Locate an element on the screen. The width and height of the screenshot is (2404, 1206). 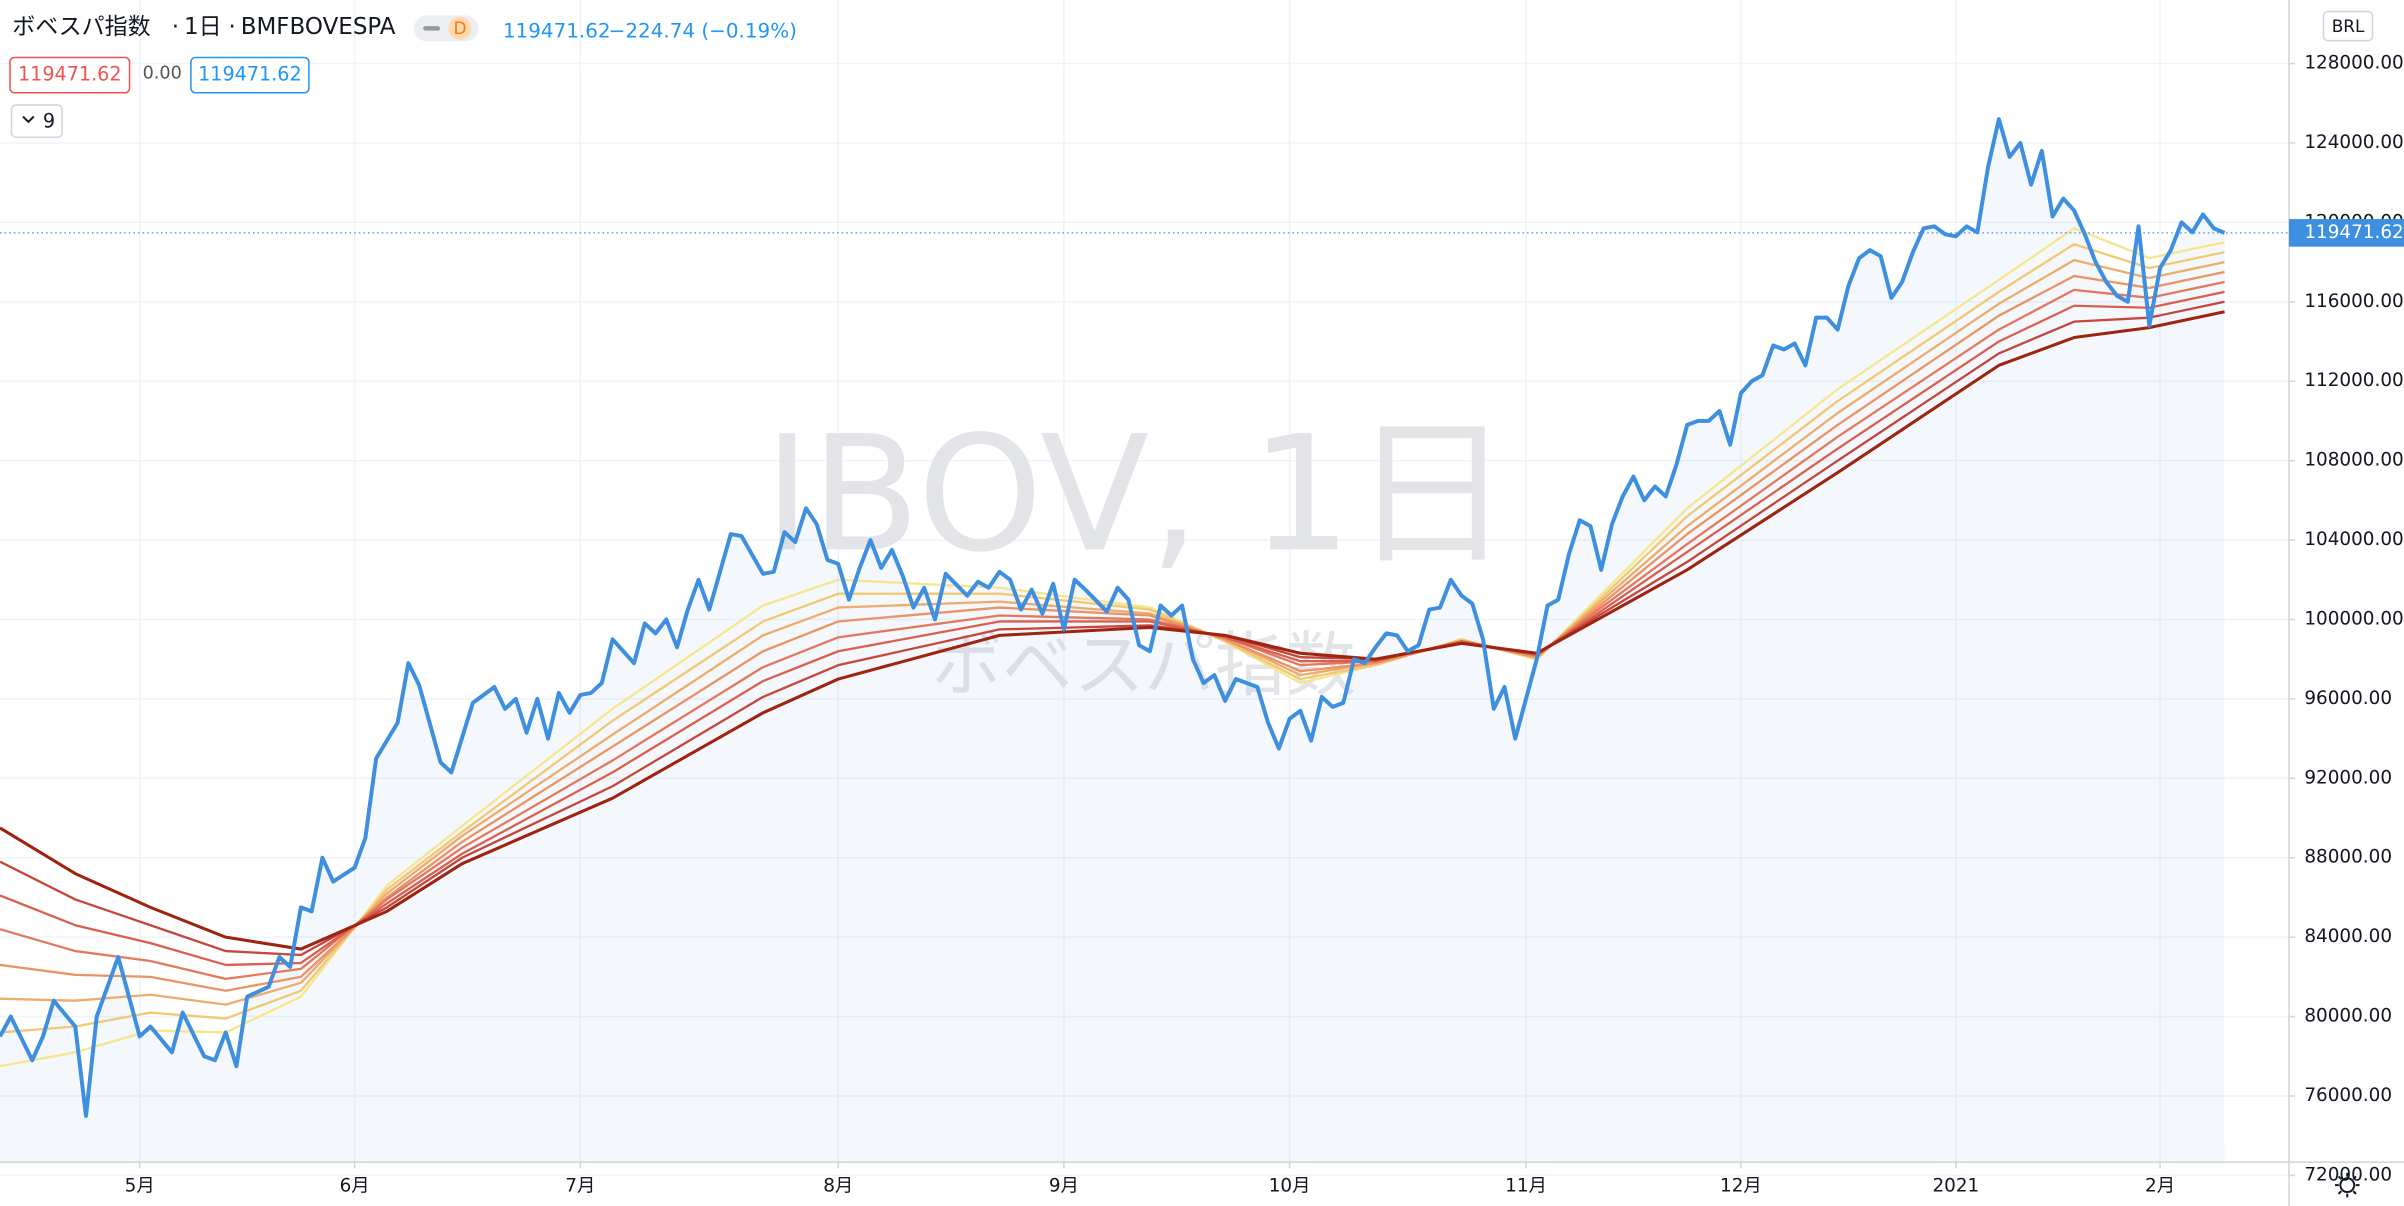
x-tick-label: 11月 is located at coordinates (1526, 1186).